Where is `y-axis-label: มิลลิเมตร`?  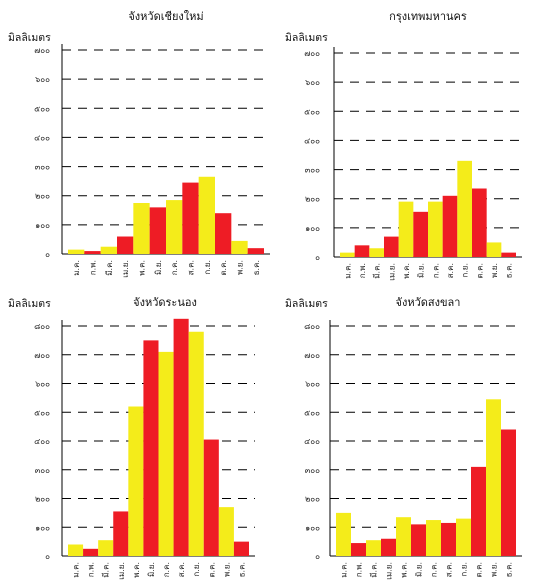
y-axis-label: มิลลิเมตร is located at coordinates (29, 38).